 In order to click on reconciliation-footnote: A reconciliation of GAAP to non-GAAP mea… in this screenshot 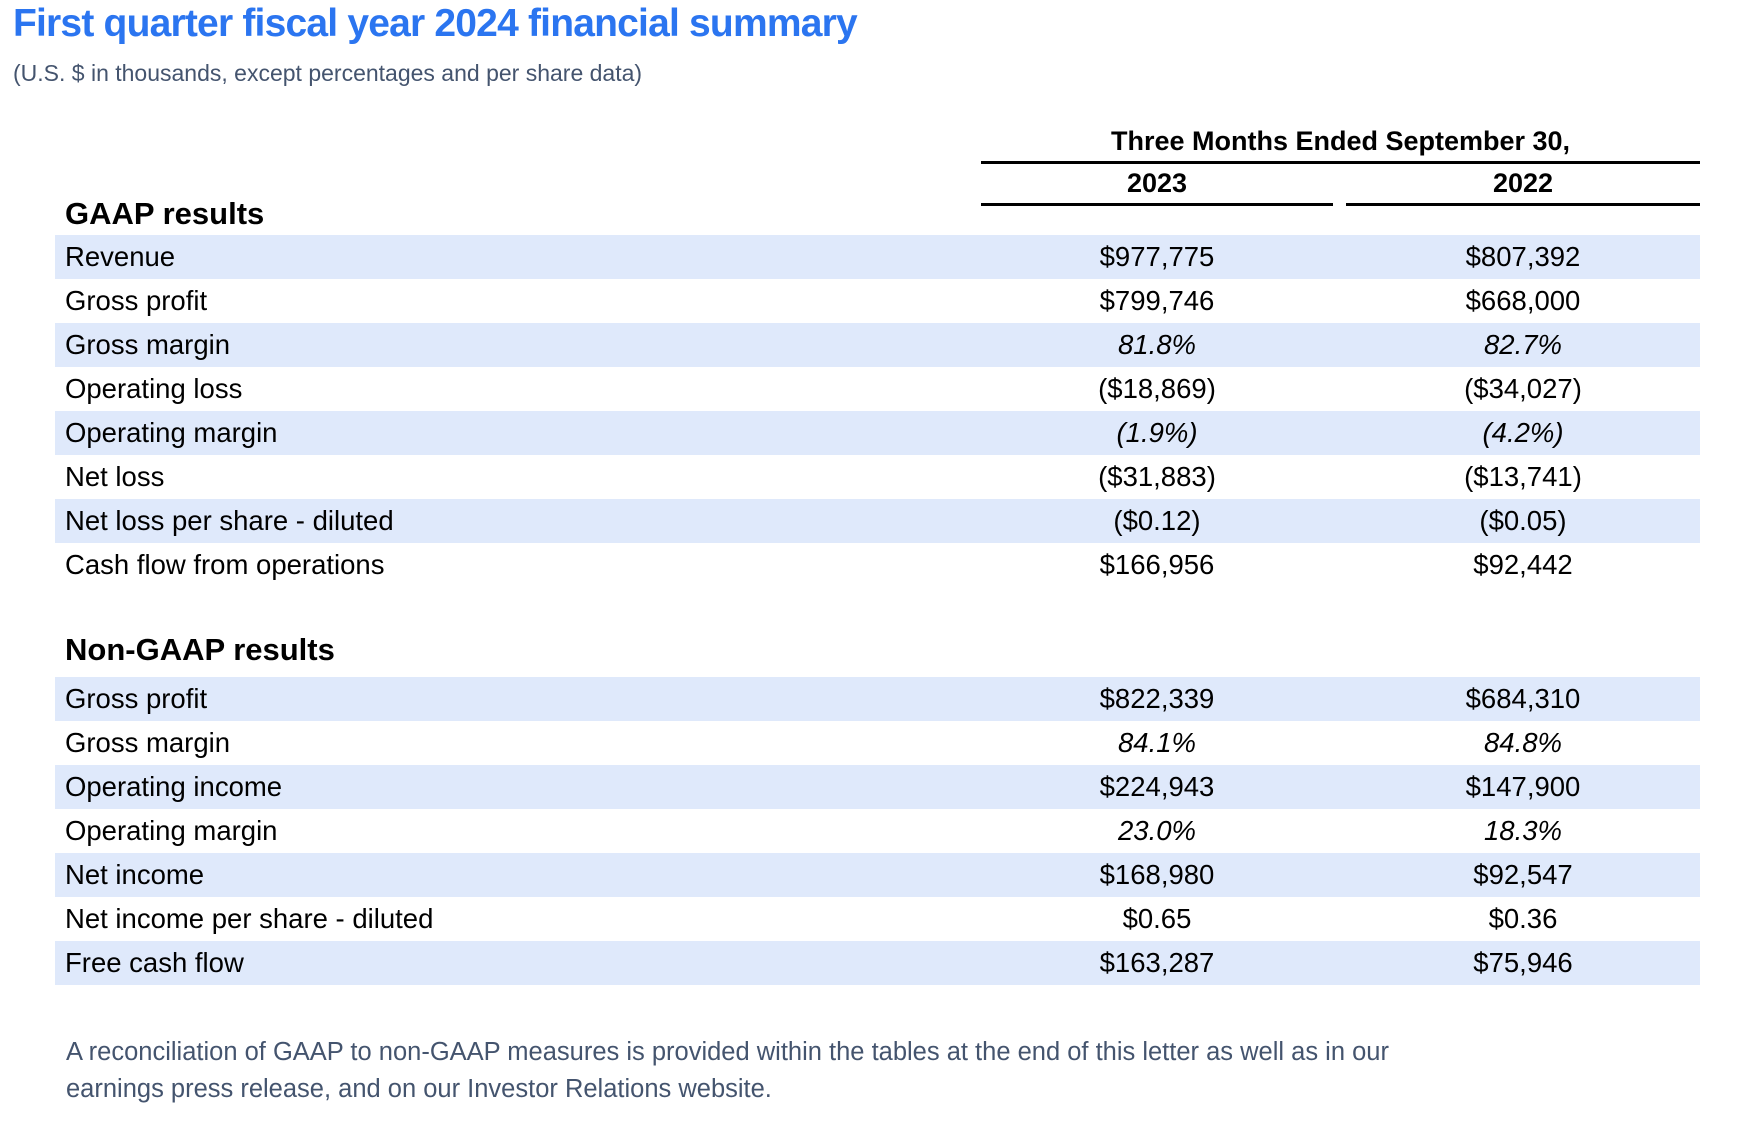, I will do `click(727, 1071)`.